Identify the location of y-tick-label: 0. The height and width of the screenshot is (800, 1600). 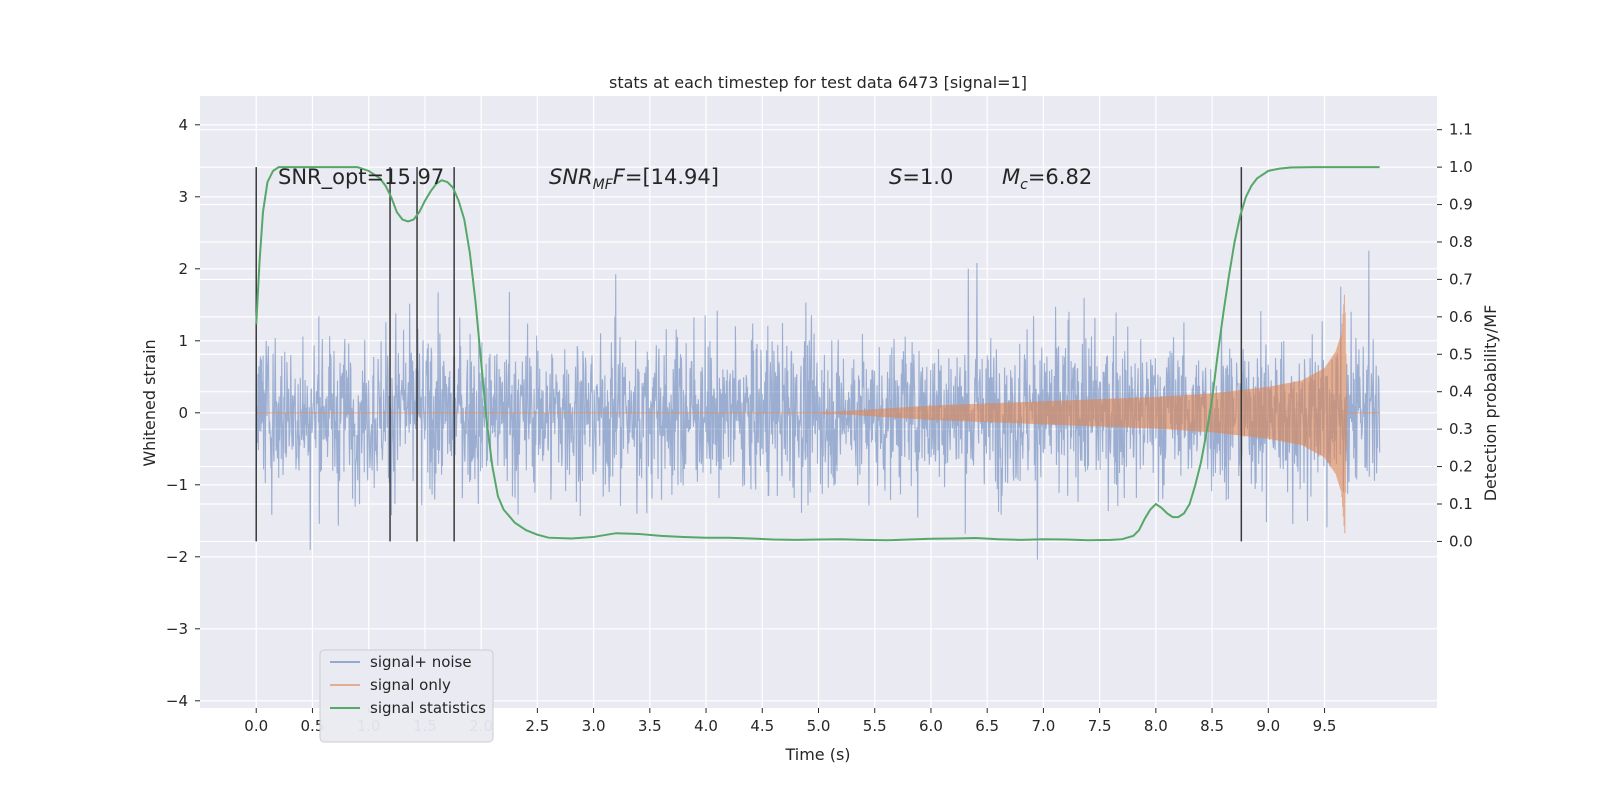
(183, 413).